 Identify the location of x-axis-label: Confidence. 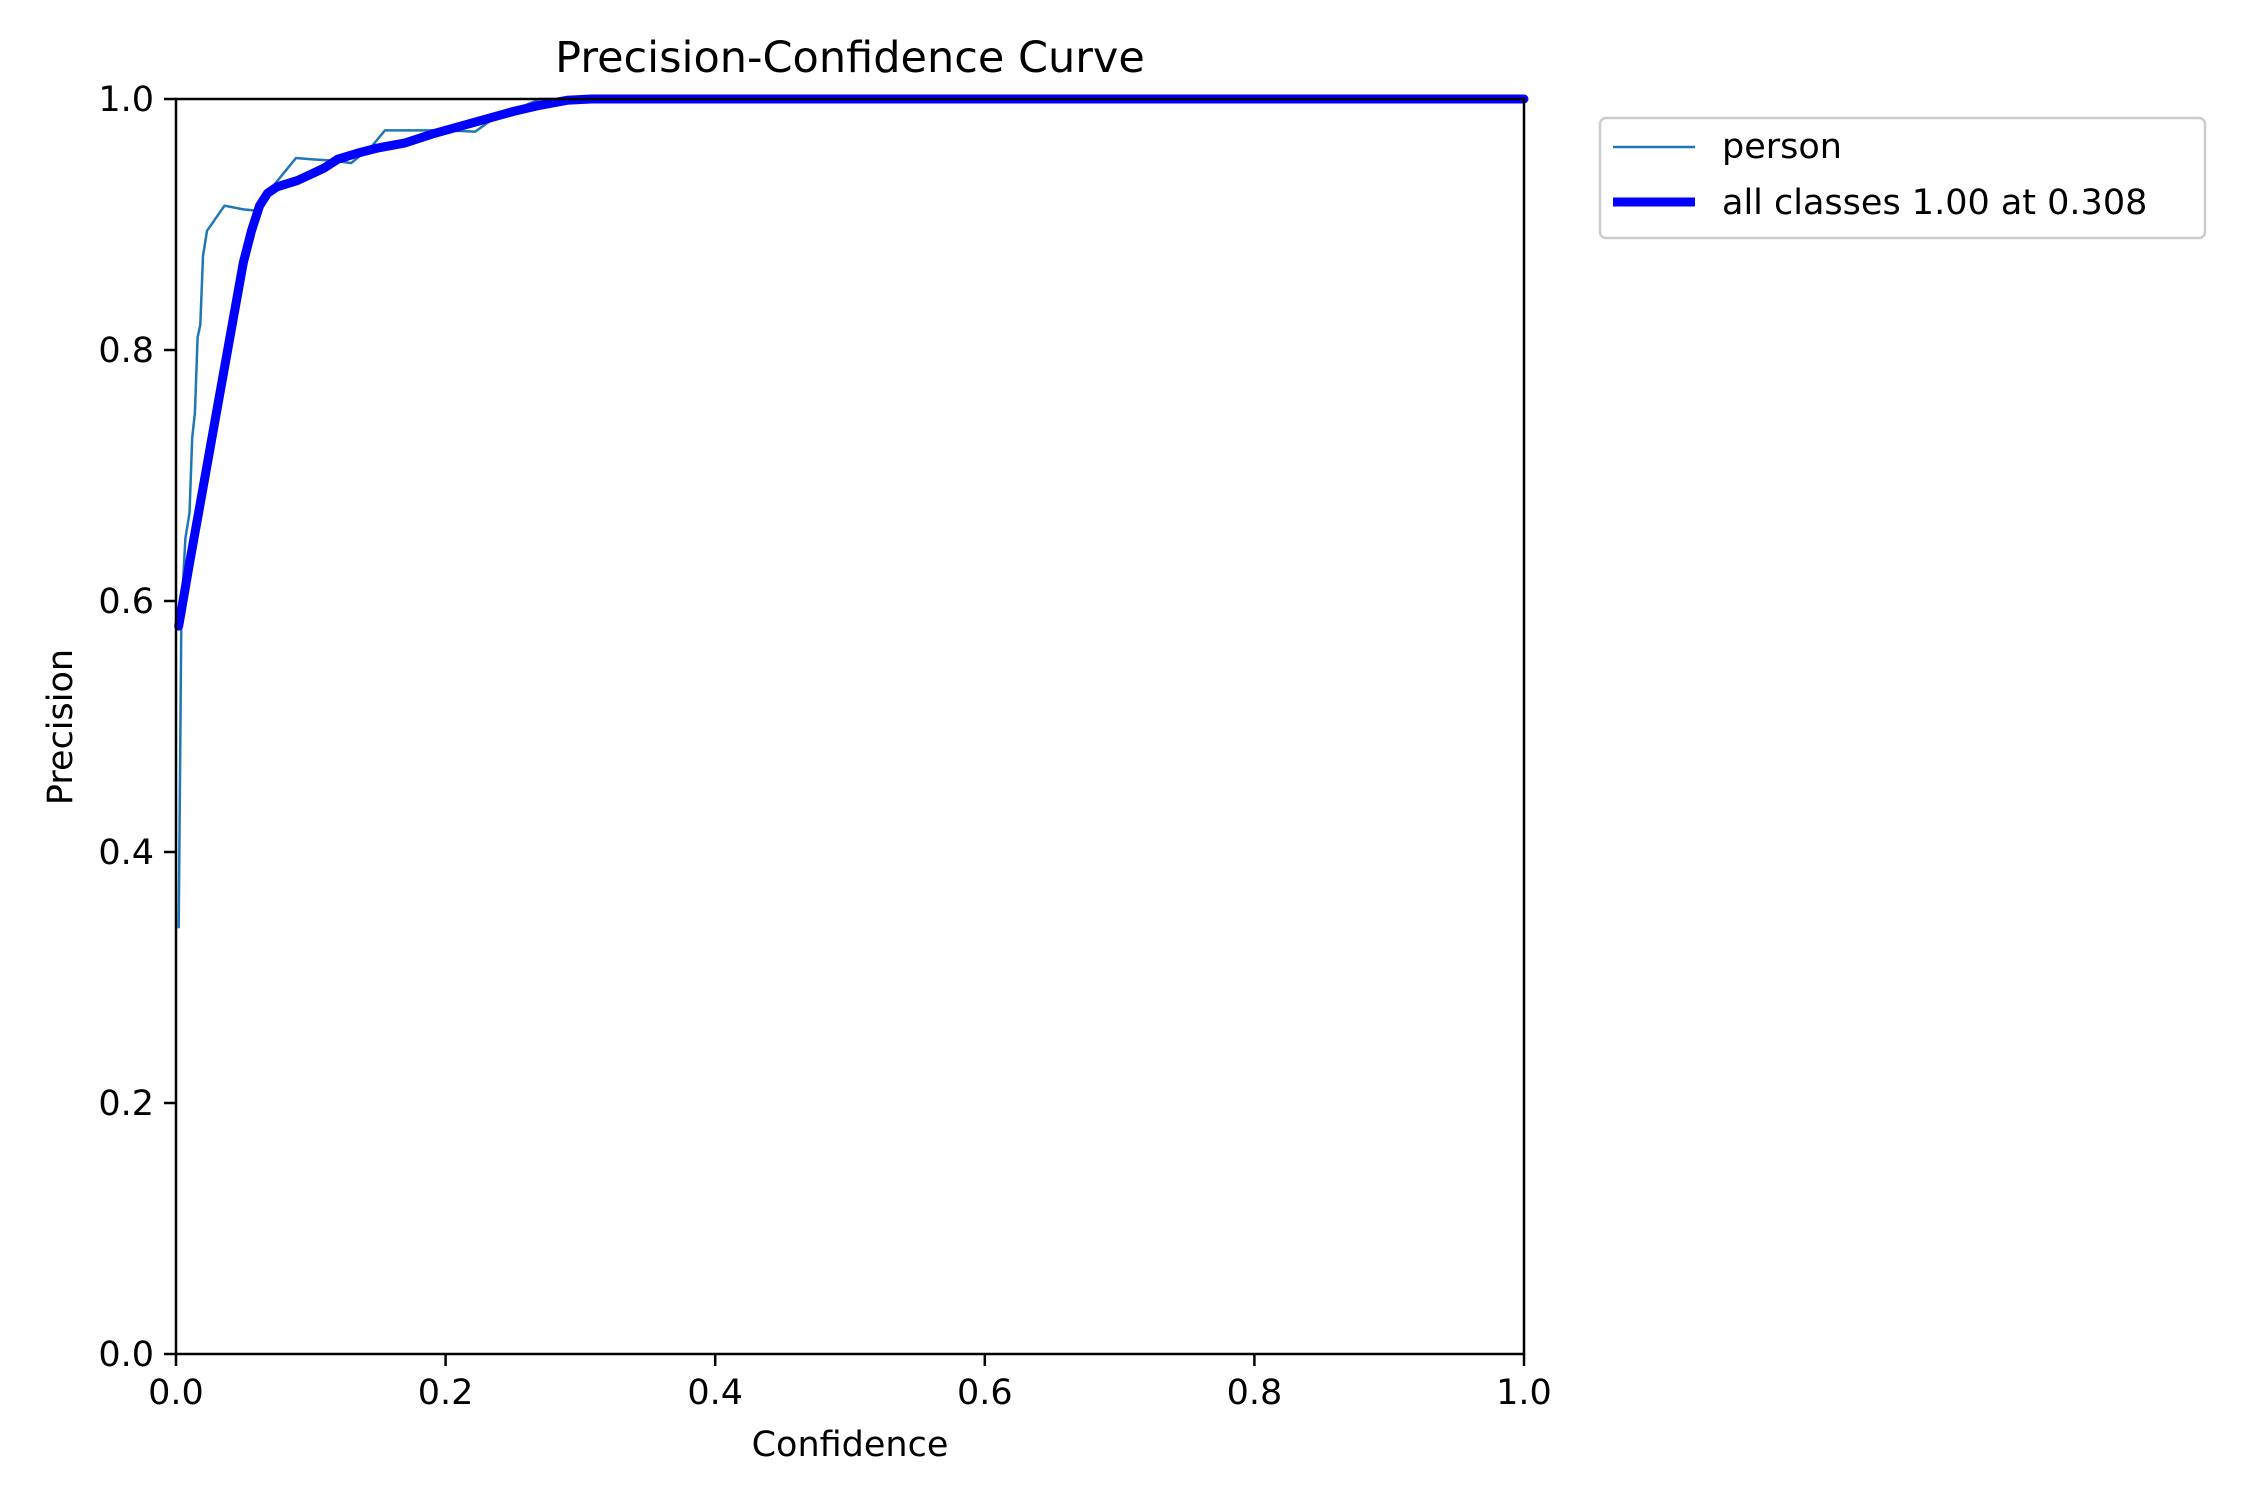
(850, 1445).